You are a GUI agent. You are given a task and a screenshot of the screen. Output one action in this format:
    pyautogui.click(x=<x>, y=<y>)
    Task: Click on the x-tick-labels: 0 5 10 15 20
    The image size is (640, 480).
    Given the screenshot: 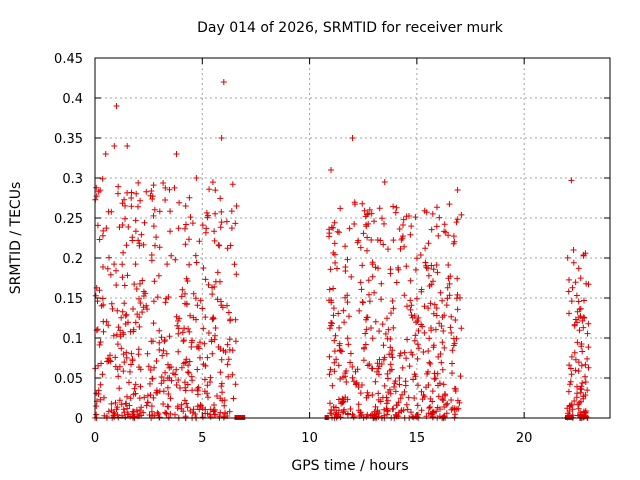 What is the action you would take?
    pyautogui.click(x=312, y=438)
    